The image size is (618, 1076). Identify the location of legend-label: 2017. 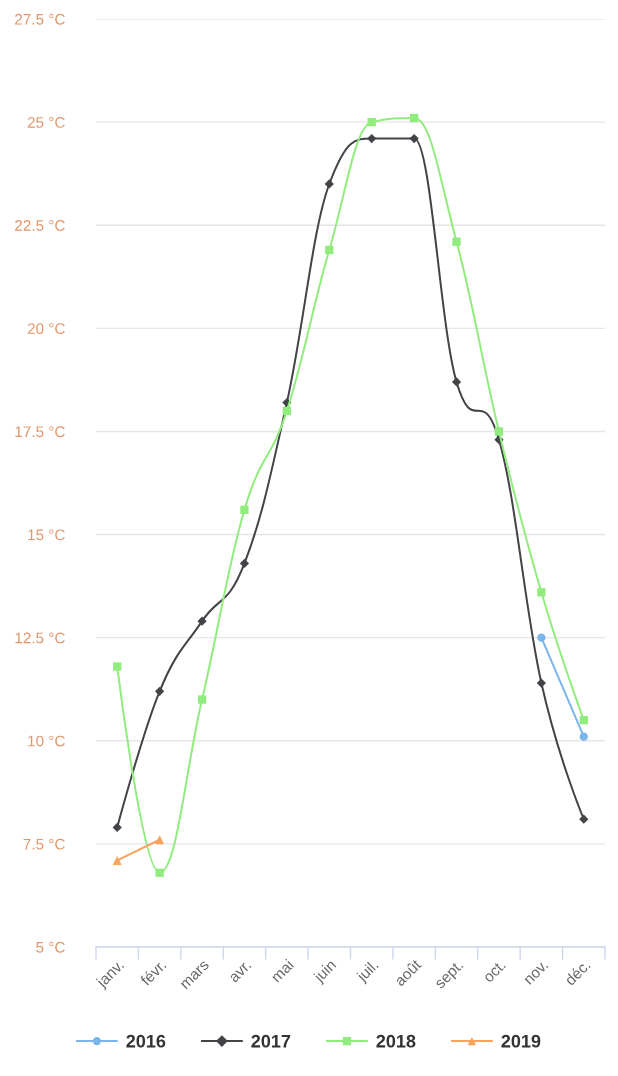
(271, 1041).